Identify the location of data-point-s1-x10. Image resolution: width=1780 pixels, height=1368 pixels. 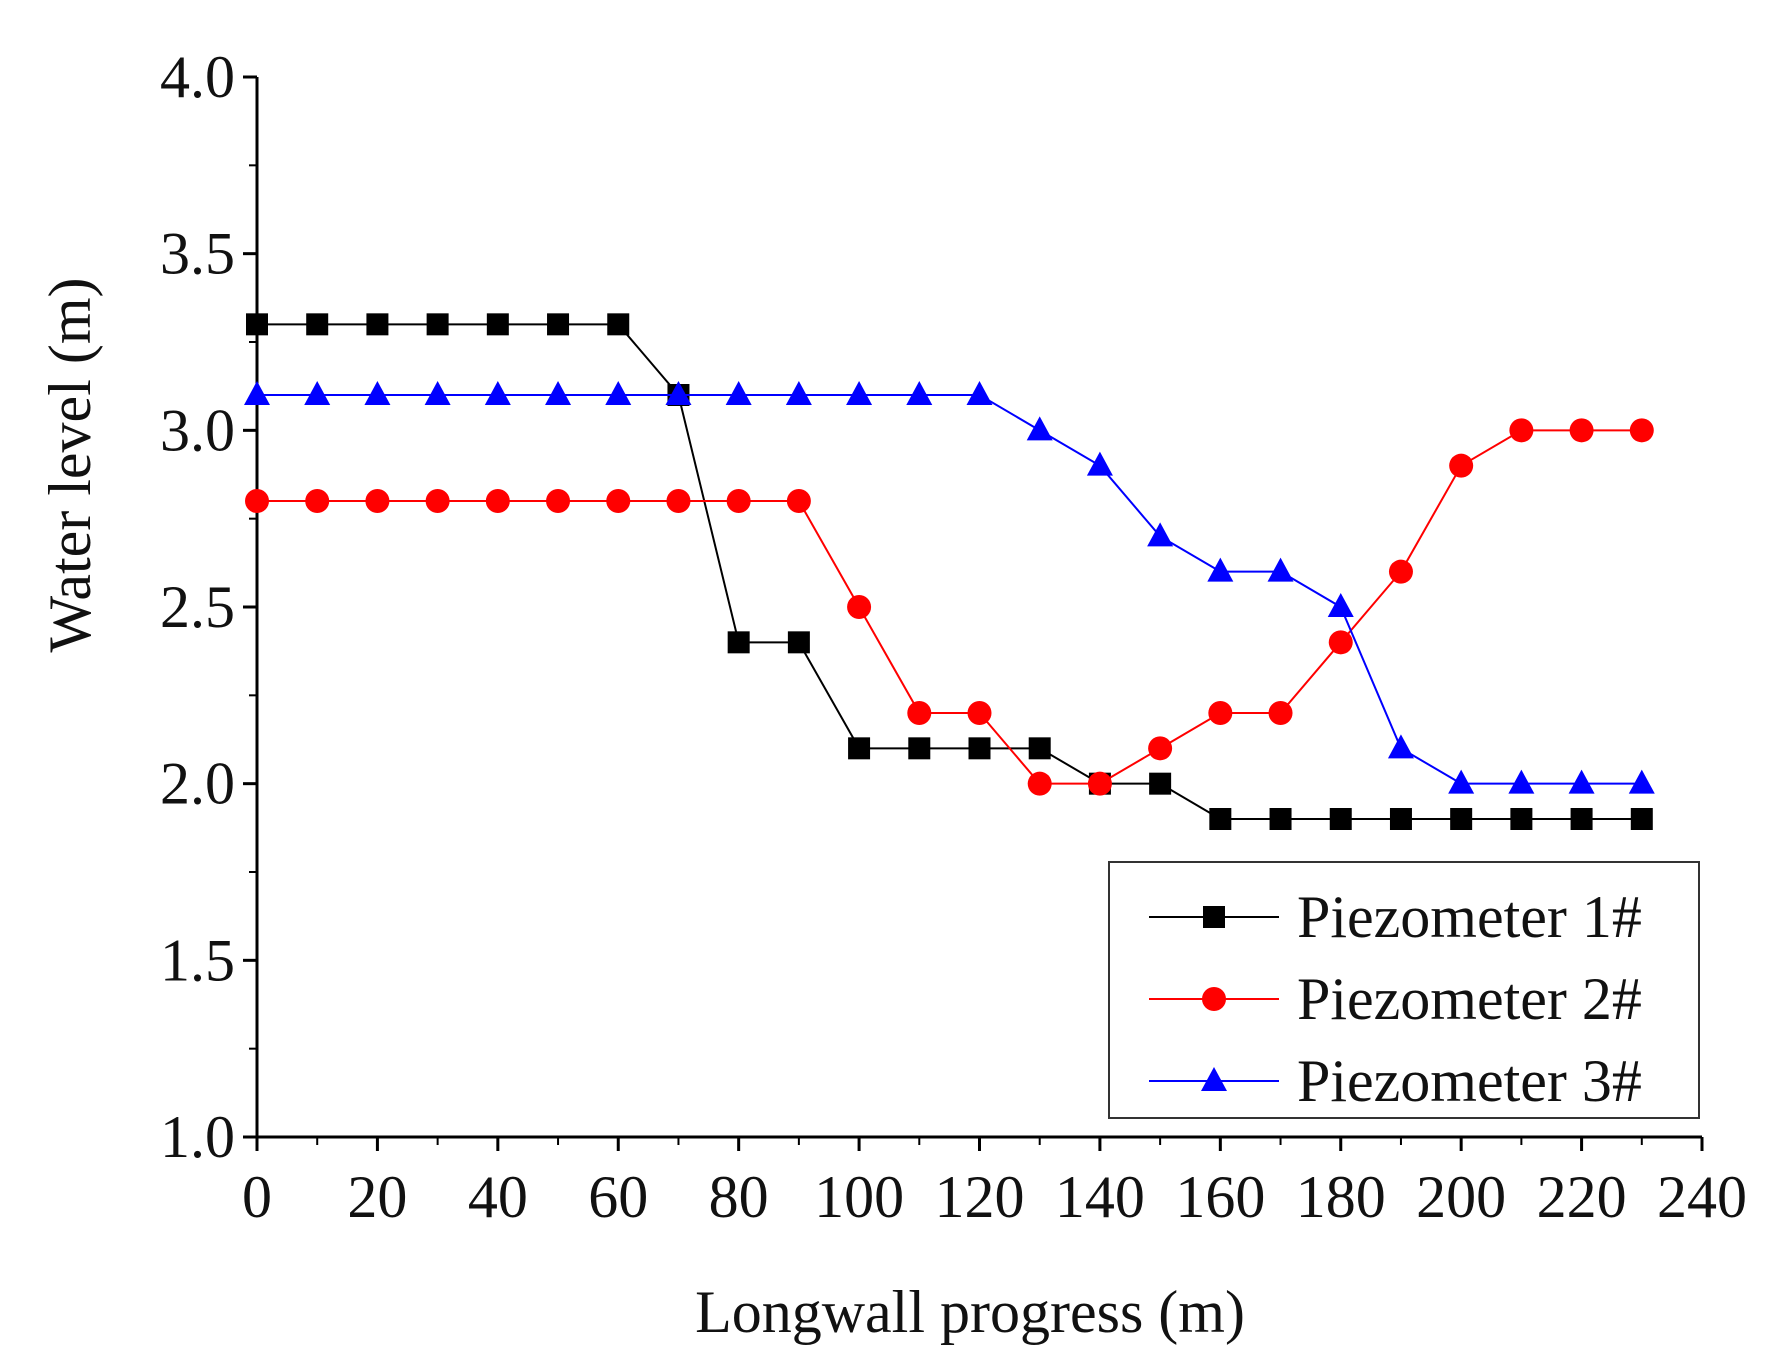
(317, 324).